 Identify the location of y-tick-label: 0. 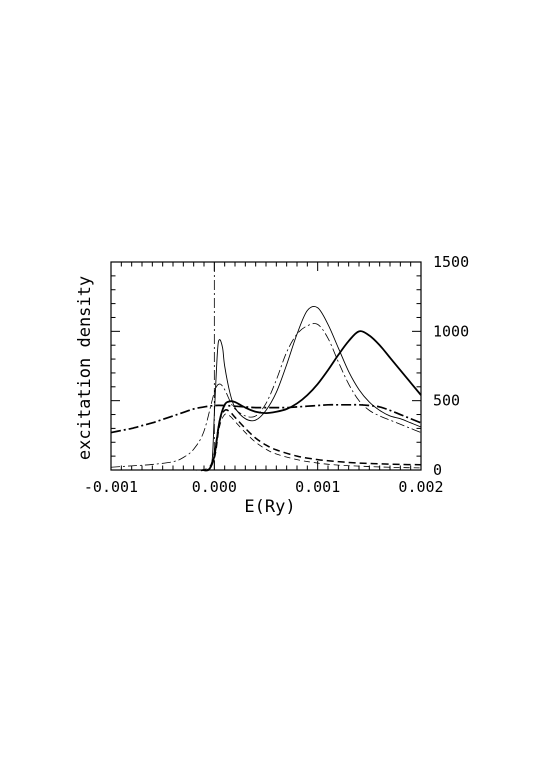
(437, 470).